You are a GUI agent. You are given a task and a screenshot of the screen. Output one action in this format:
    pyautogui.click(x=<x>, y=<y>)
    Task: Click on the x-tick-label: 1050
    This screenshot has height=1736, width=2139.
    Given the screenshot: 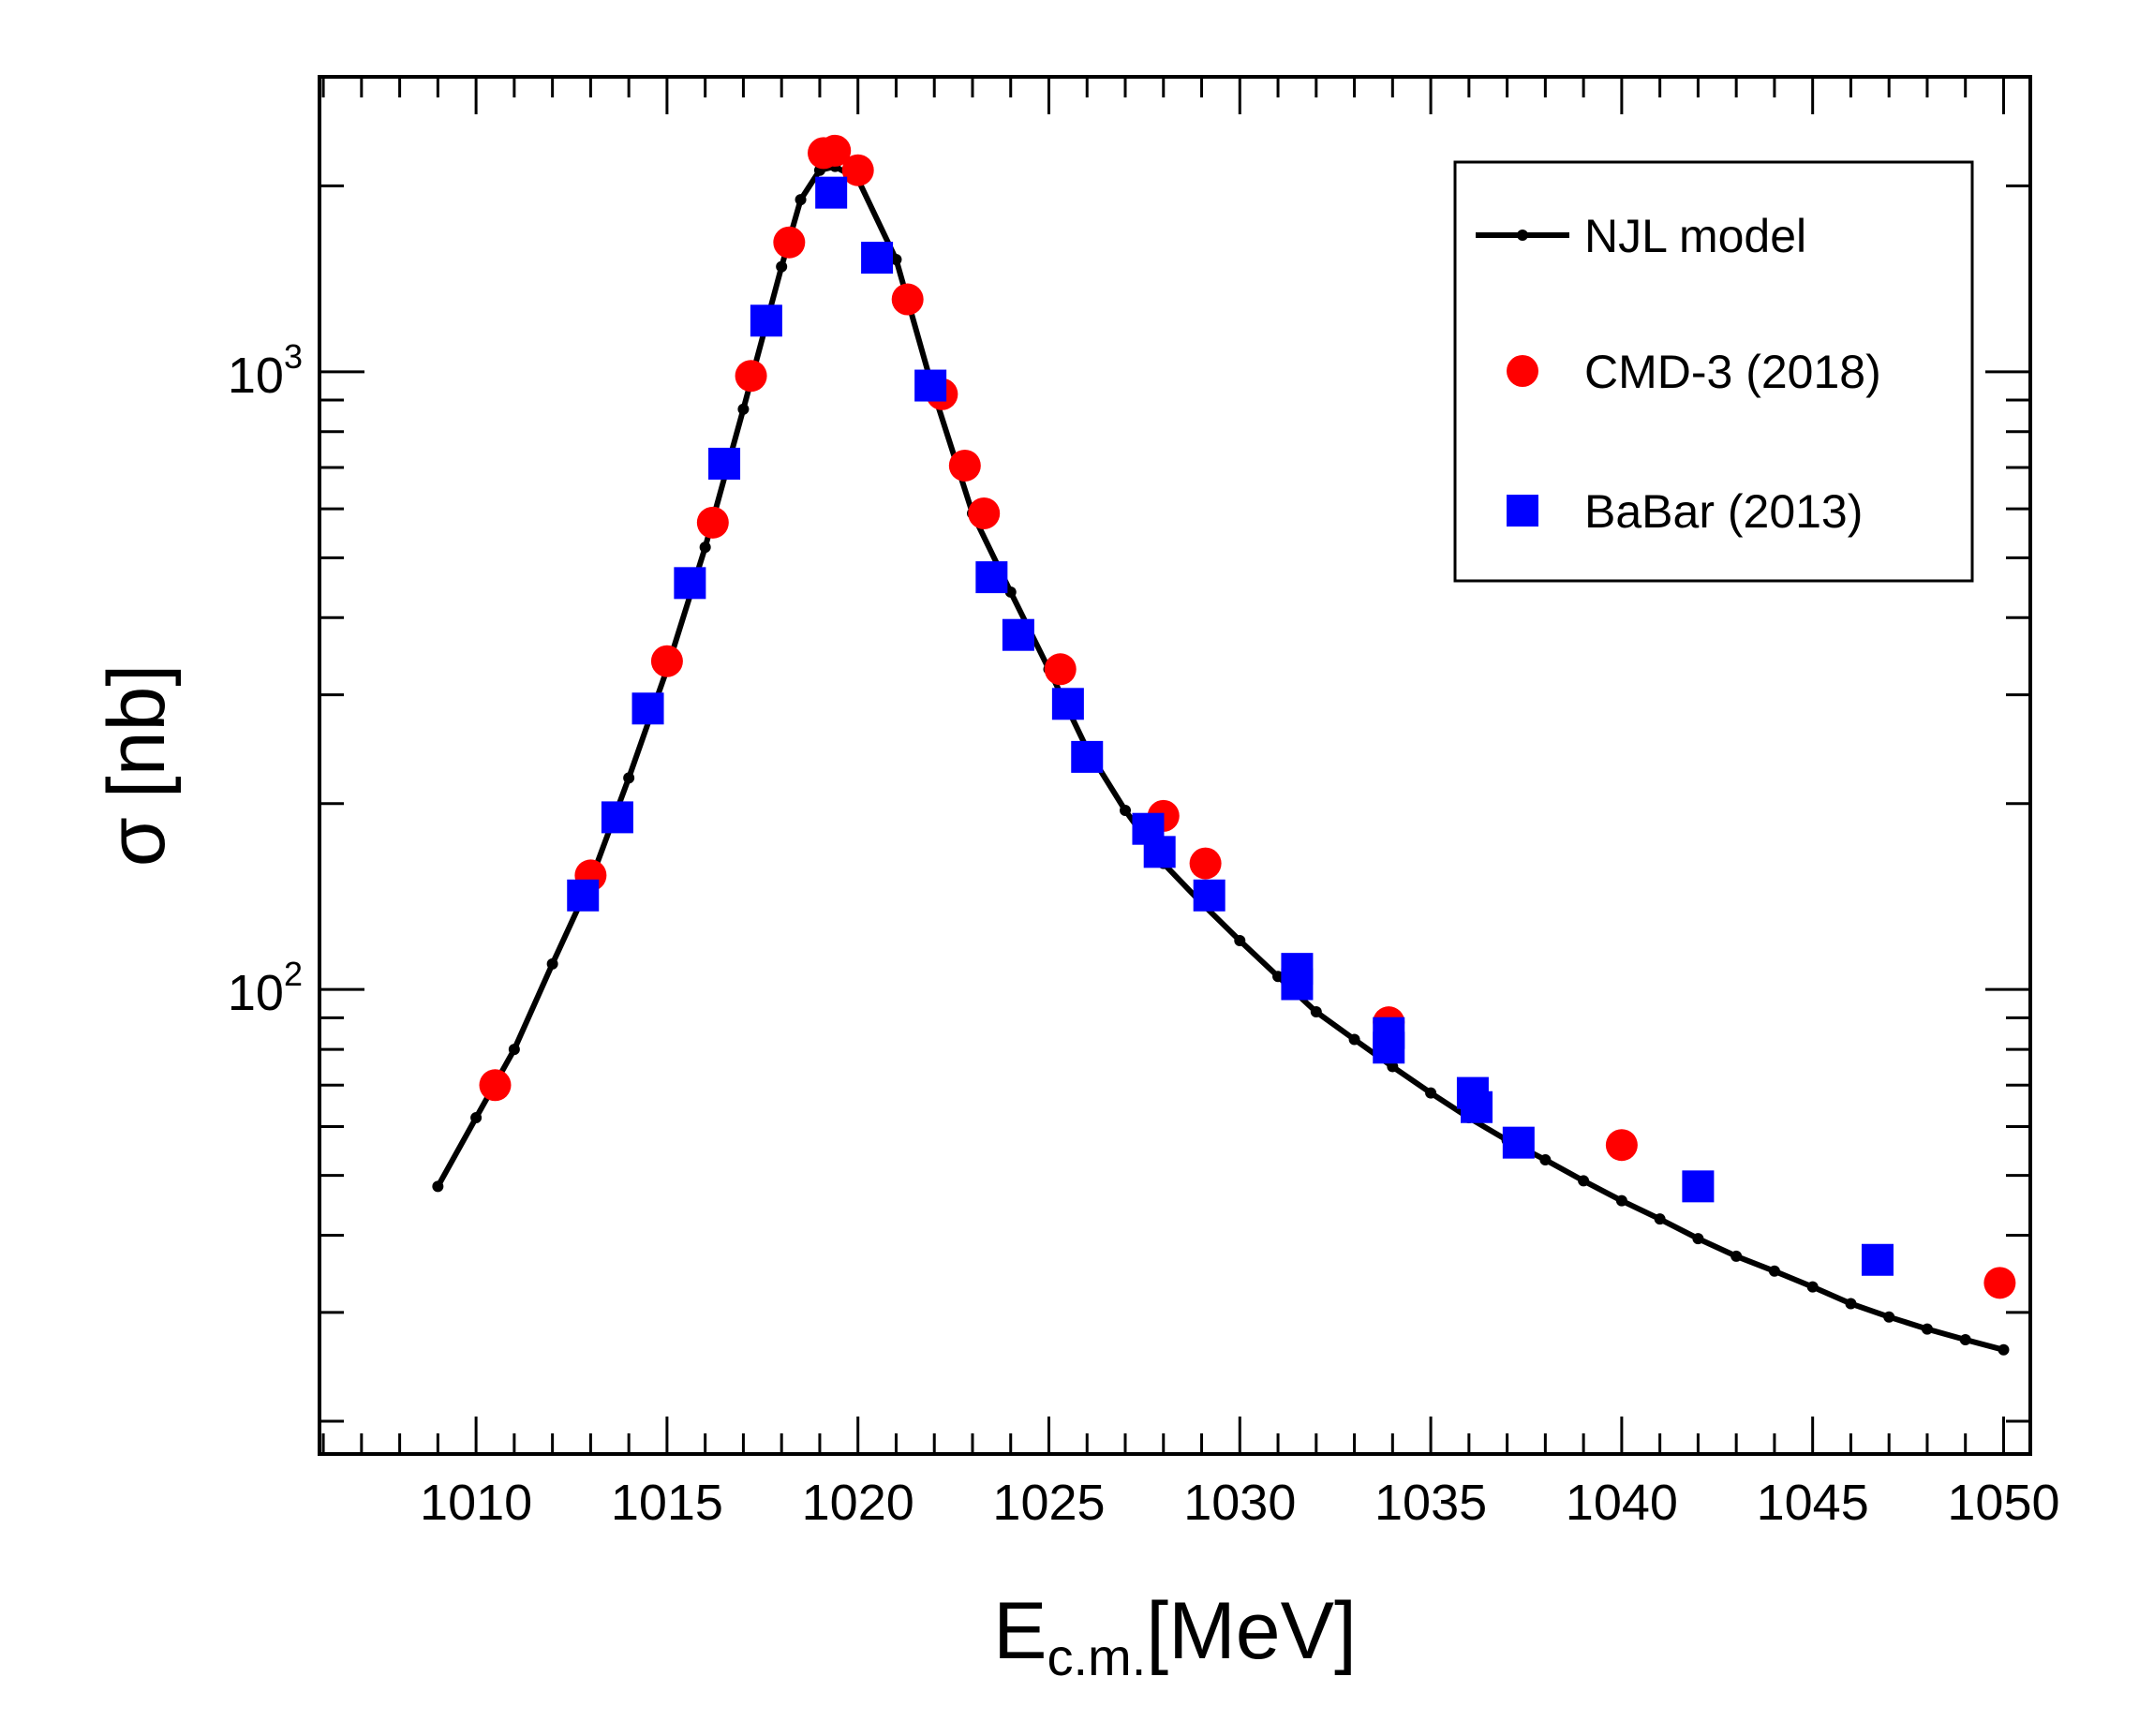 What is the action you would take?
    pyautogui.click(x=2003, y=1503)
    